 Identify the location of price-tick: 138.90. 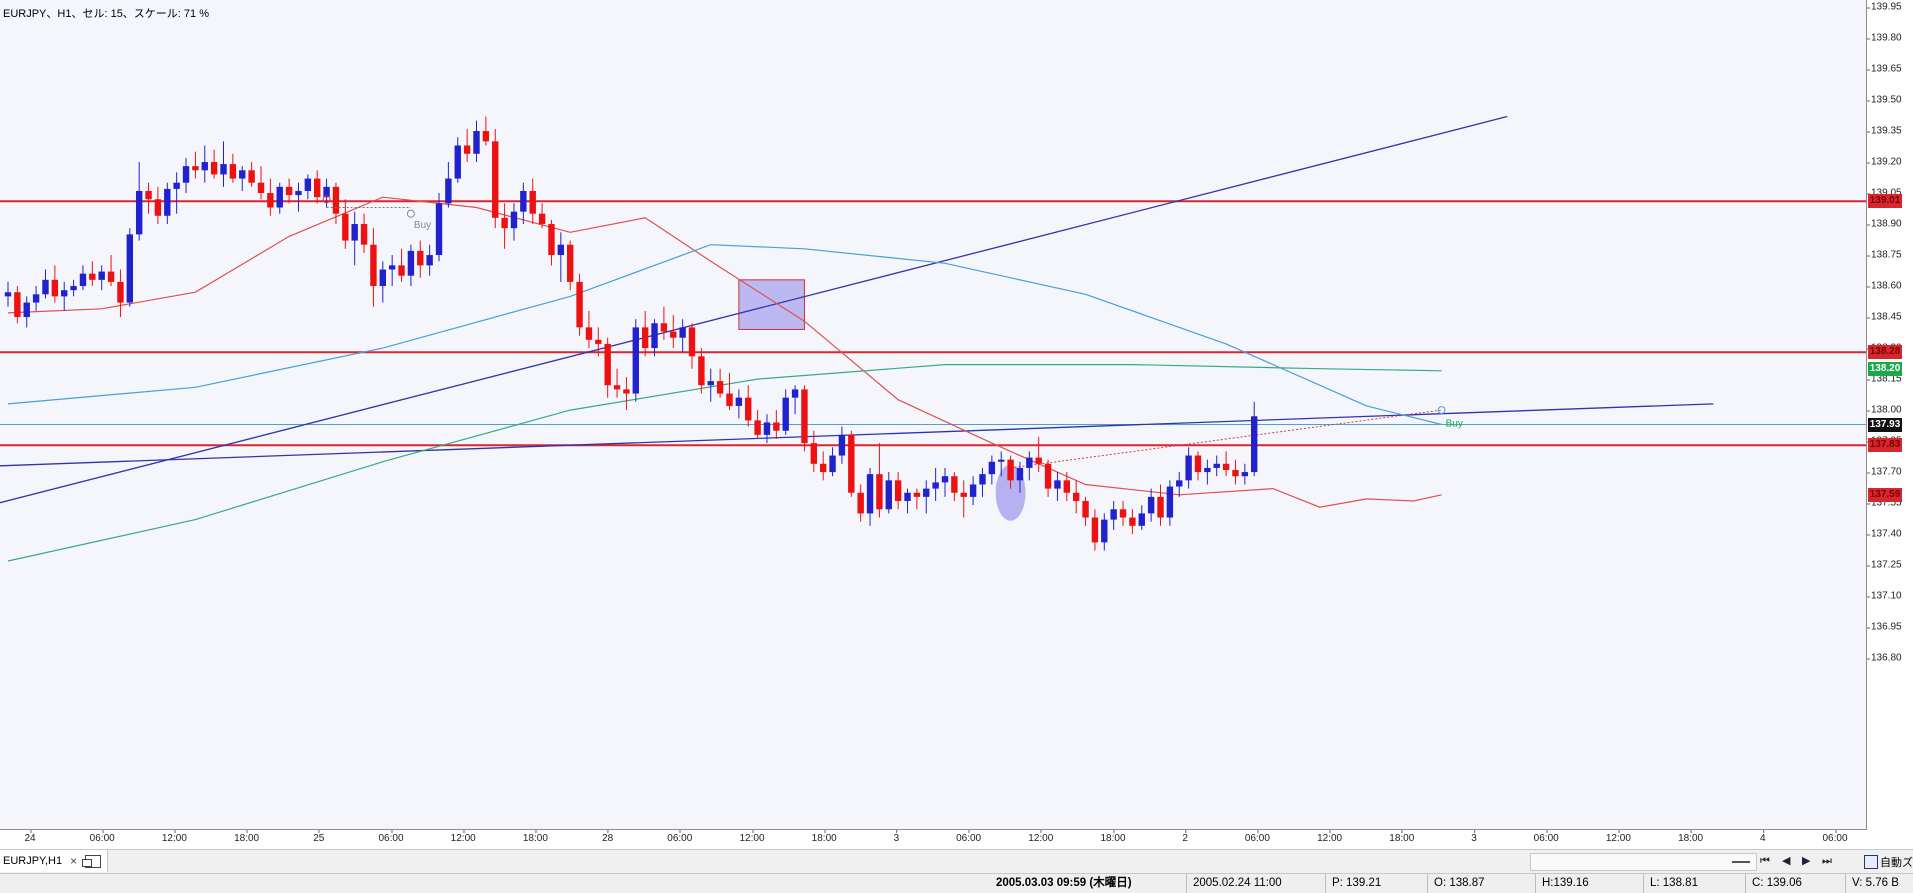
(1884, 224).